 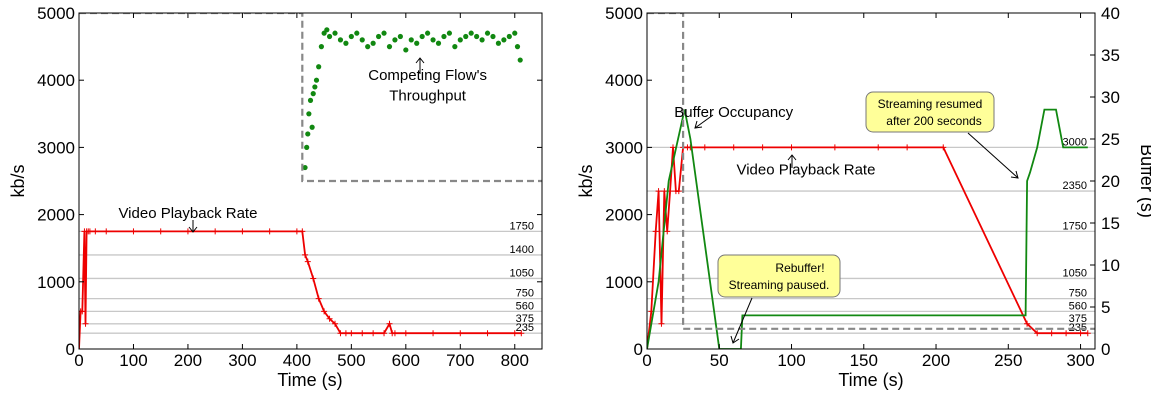 What do you see at coordinates (741, 320) in the screenshot?
I see `arrow-rebuffer` at bounding box center [741, 320].